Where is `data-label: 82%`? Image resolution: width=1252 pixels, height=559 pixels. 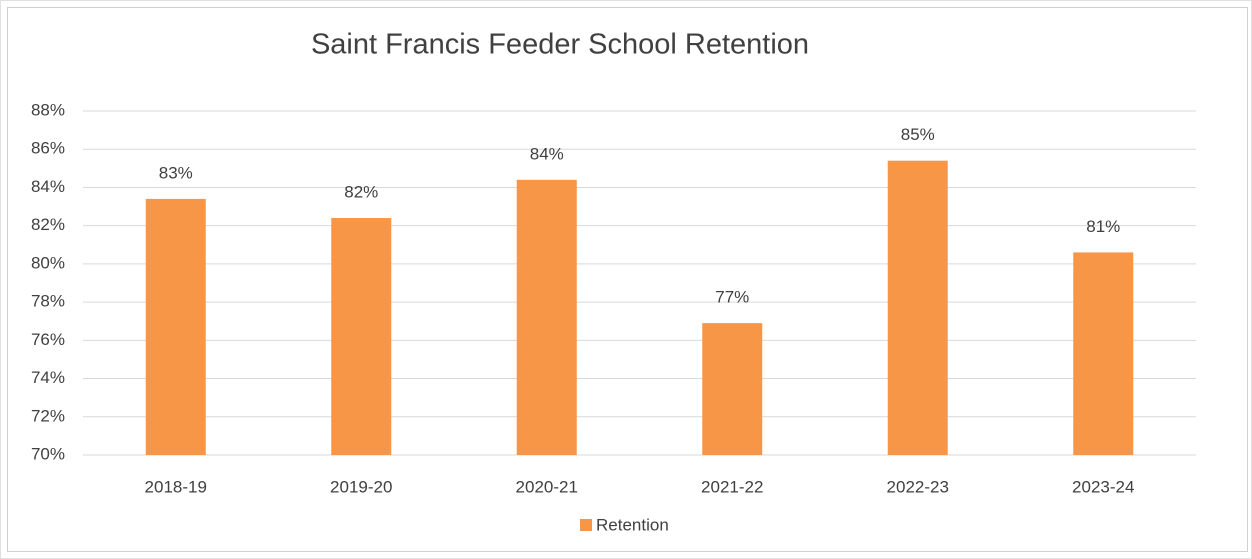
data-label: 82% is located at coordinates (361, 192).